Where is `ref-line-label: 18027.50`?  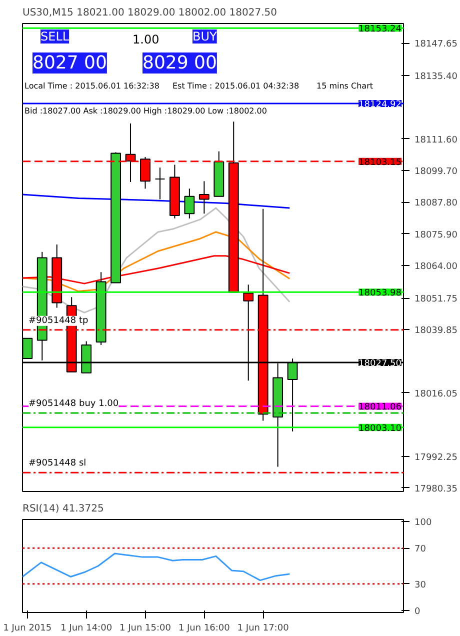
ref-line-label: 18027.50 is located at coordinates (380, 364).